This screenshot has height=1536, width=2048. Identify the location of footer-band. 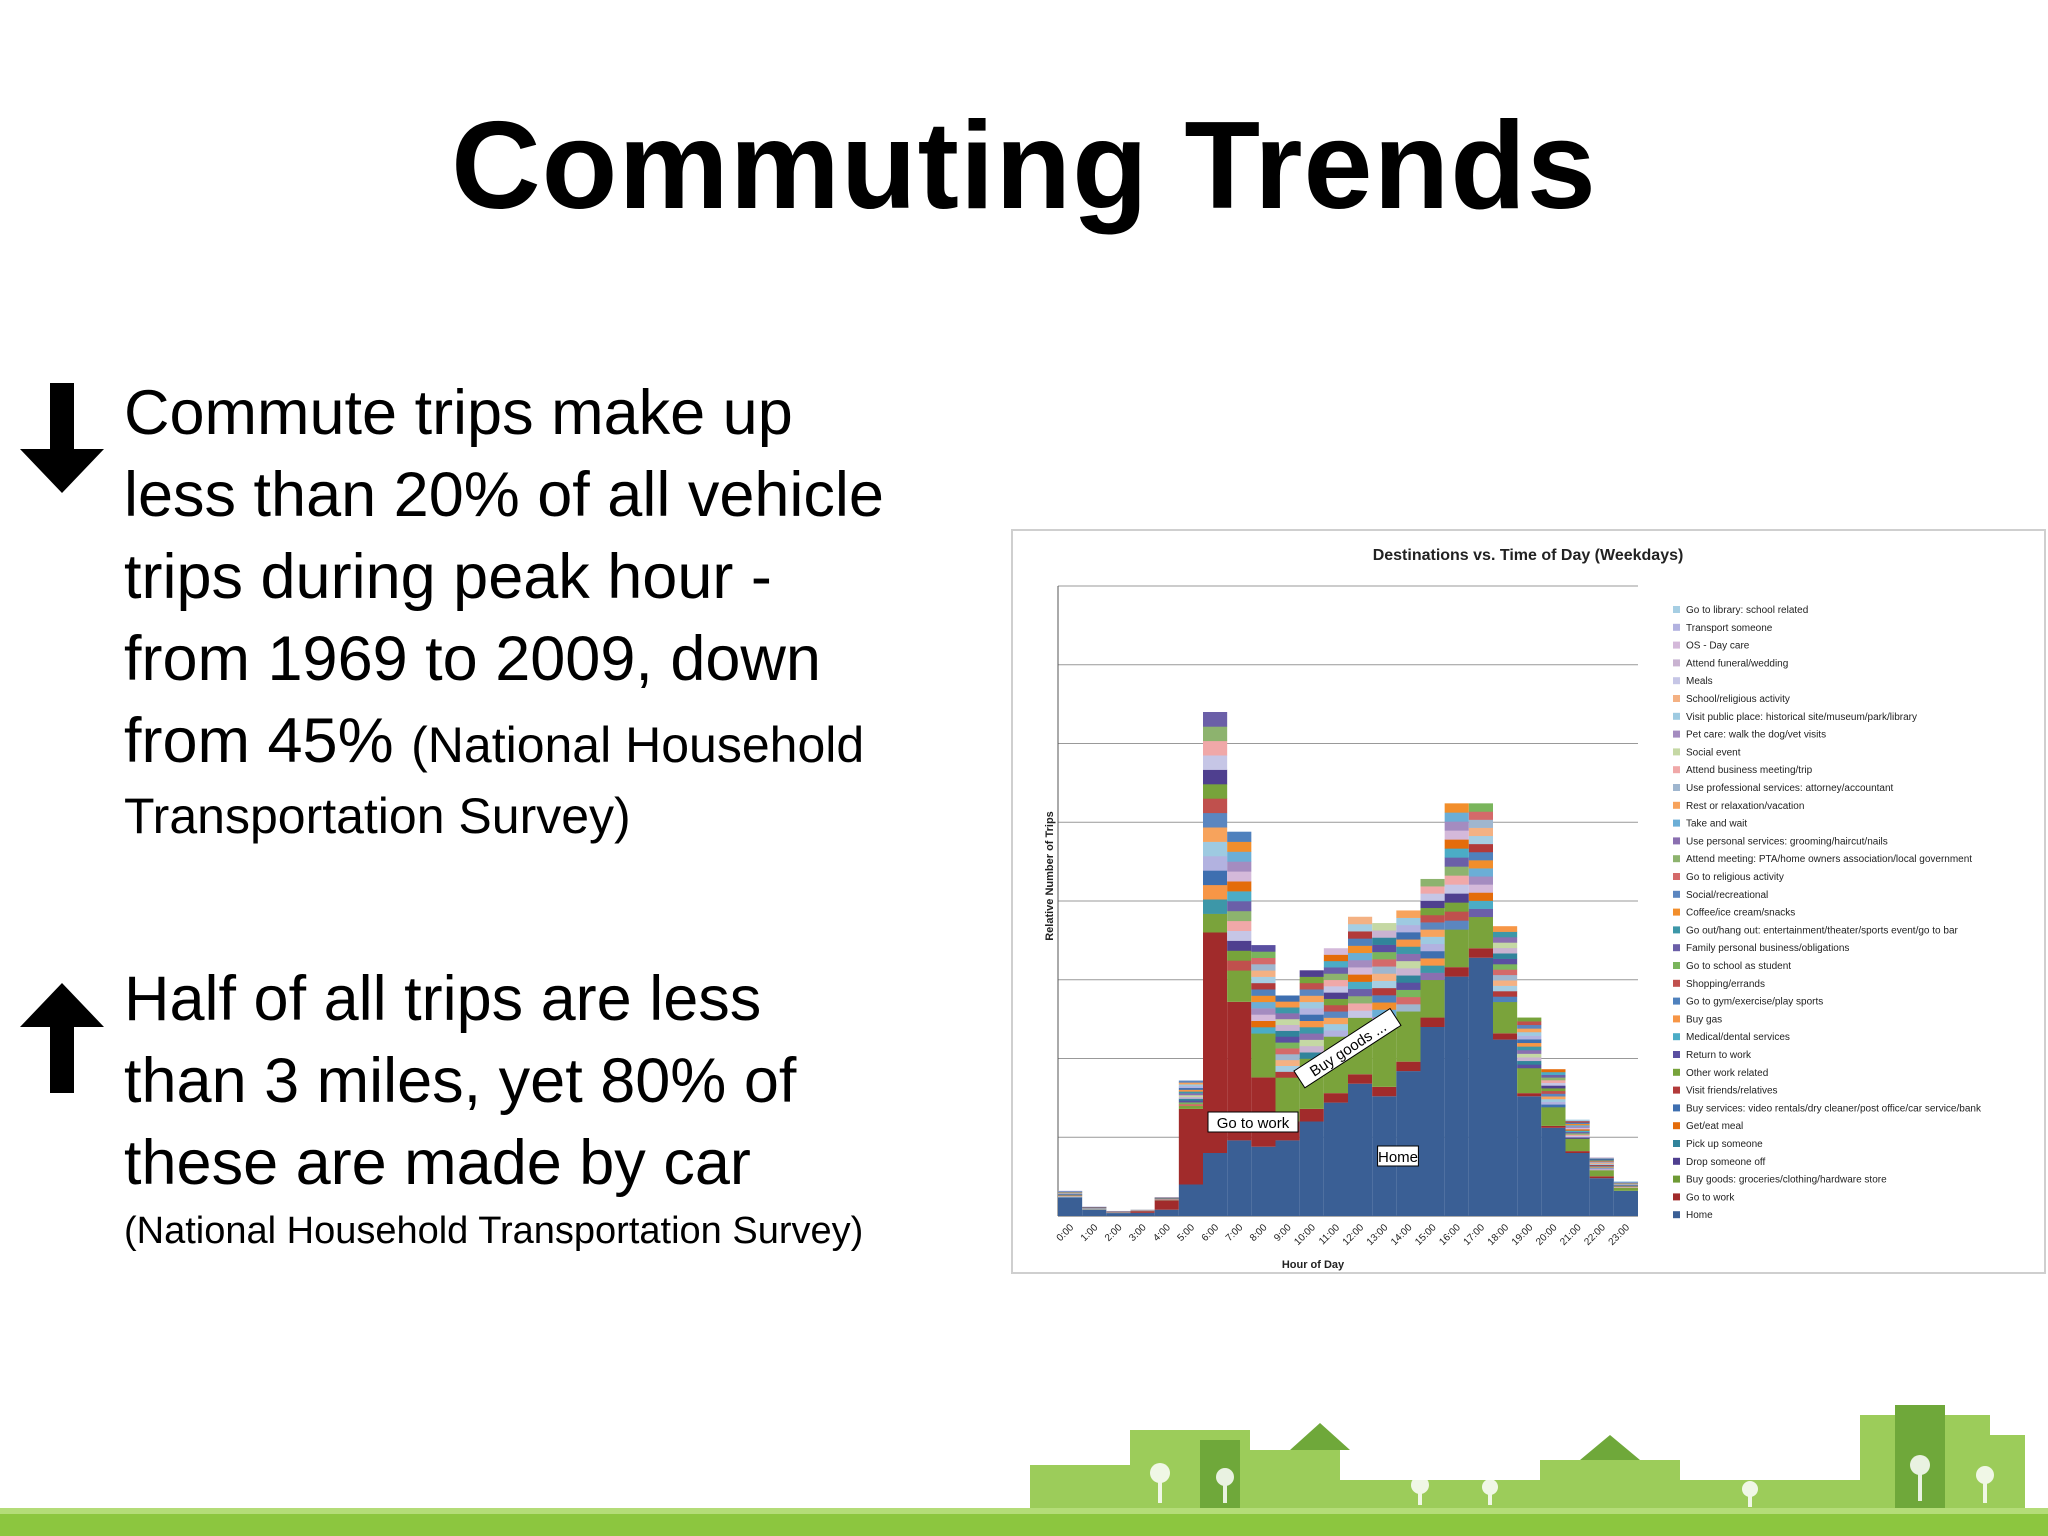
(1024, 1525).